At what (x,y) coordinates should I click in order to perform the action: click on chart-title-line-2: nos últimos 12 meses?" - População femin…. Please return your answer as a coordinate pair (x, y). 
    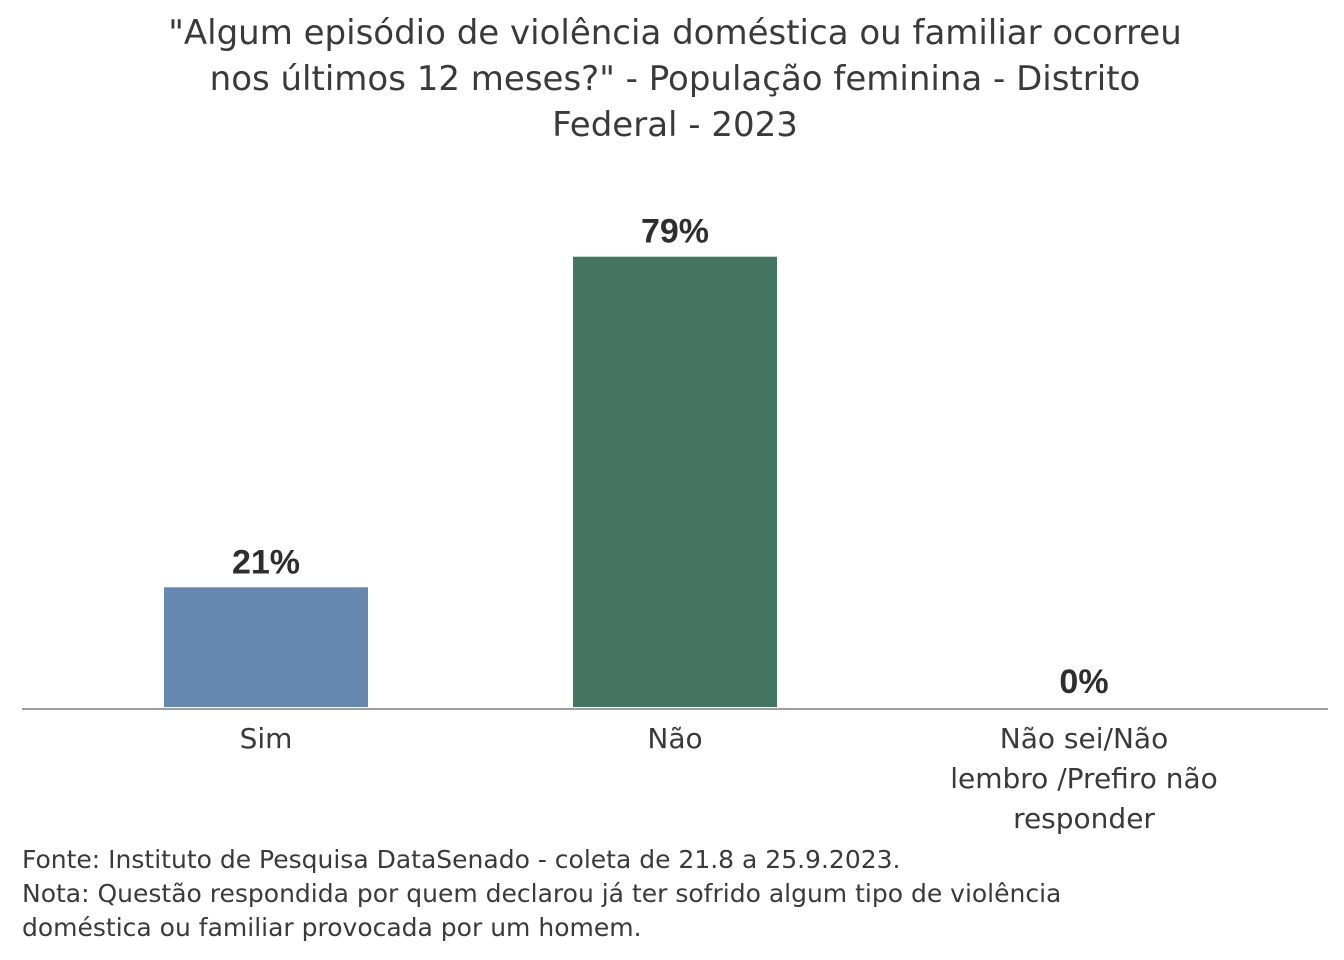
    Looking at the image, I should click on (675, 79).